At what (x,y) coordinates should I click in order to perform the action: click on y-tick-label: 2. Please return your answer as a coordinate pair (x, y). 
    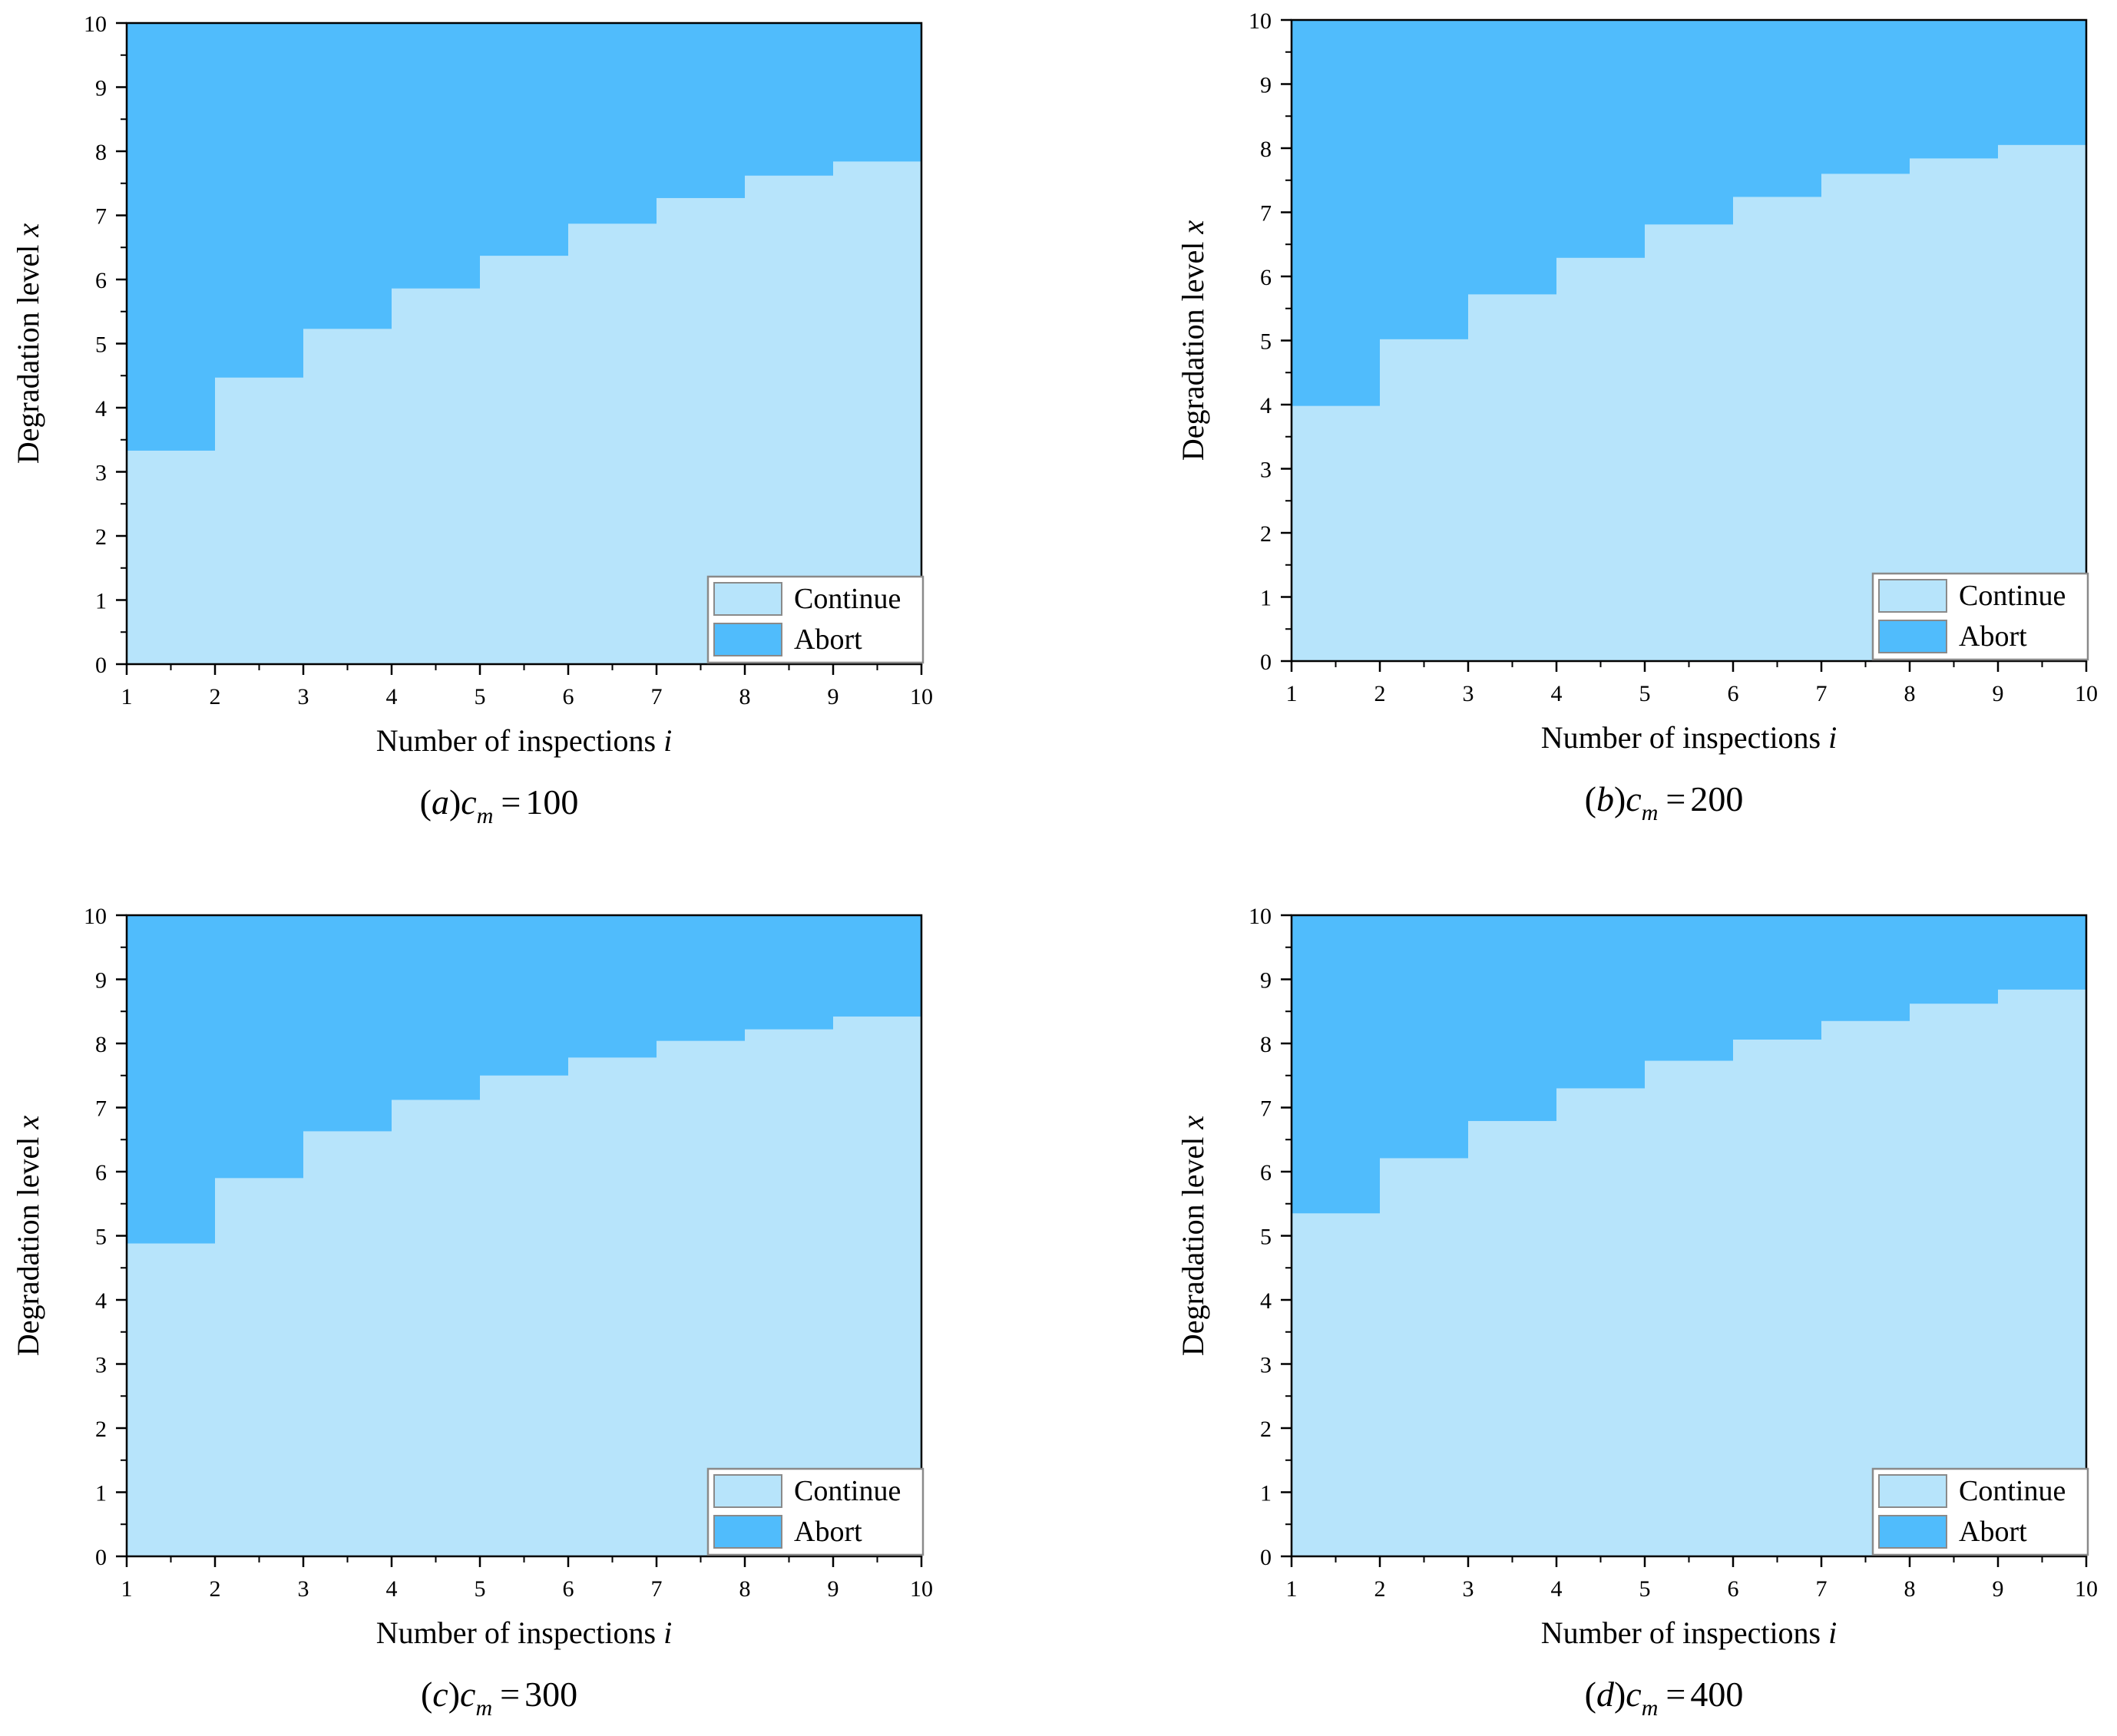
    Looking at the image, I should click on (1266, 1429).